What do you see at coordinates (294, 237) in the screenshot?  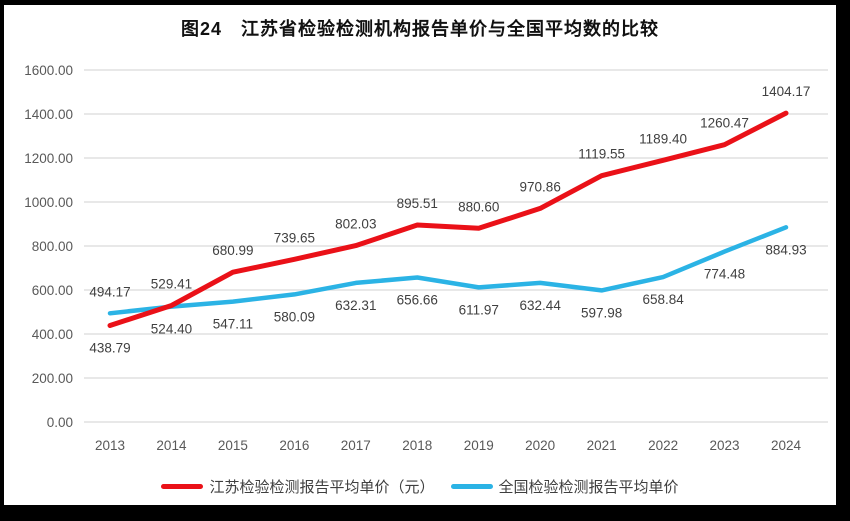 I see `data-label: 739.65` at bounding box center [294, 237].